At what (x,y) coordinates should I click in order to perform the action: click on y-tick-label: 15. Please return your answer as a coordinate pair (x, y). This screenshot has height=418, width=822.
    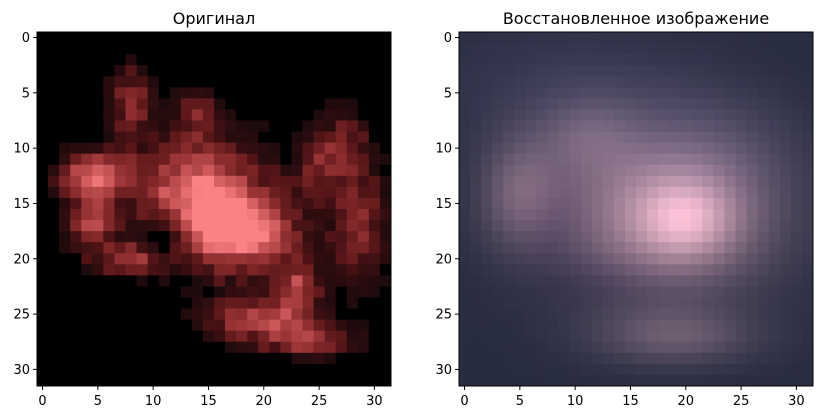
    Looking at the image, I should click on (21, 204).